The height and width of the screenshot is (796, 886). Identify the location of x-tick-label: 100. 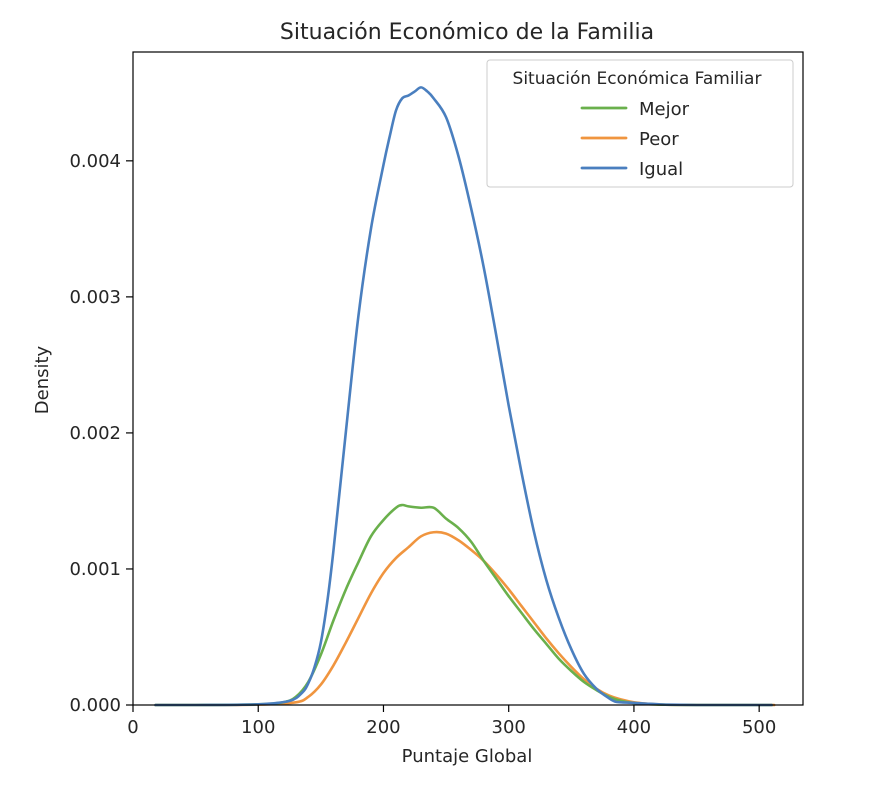
(258, 727).